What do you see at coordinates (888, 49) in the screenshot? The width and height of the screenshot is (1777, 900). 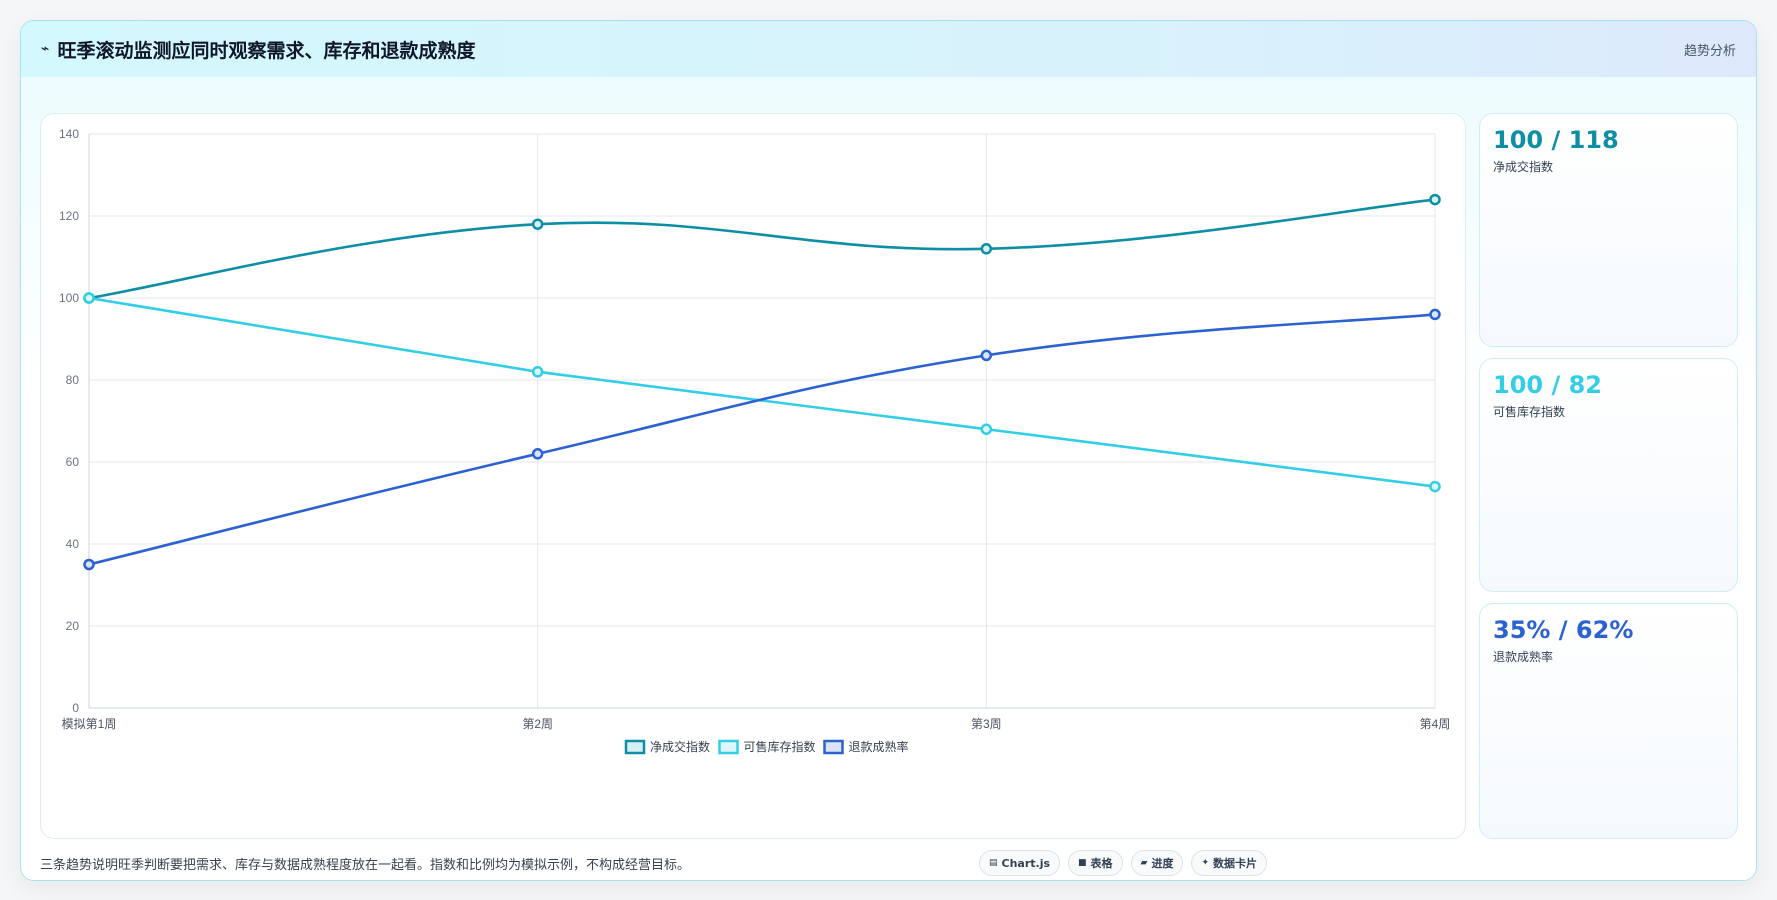 I see `header: ⌁ 旺季滚动监测应同时观察需求、库存和退款成熟度 趋势分析` at bounding box center [888, 49].